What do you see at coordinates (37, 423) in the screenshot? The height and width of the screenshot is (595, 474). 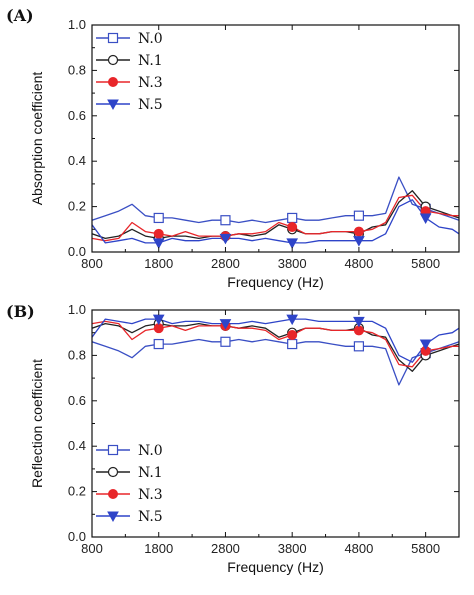 I see `y-axis-title: Reflection coefficient` at bounding box center [37, 423].